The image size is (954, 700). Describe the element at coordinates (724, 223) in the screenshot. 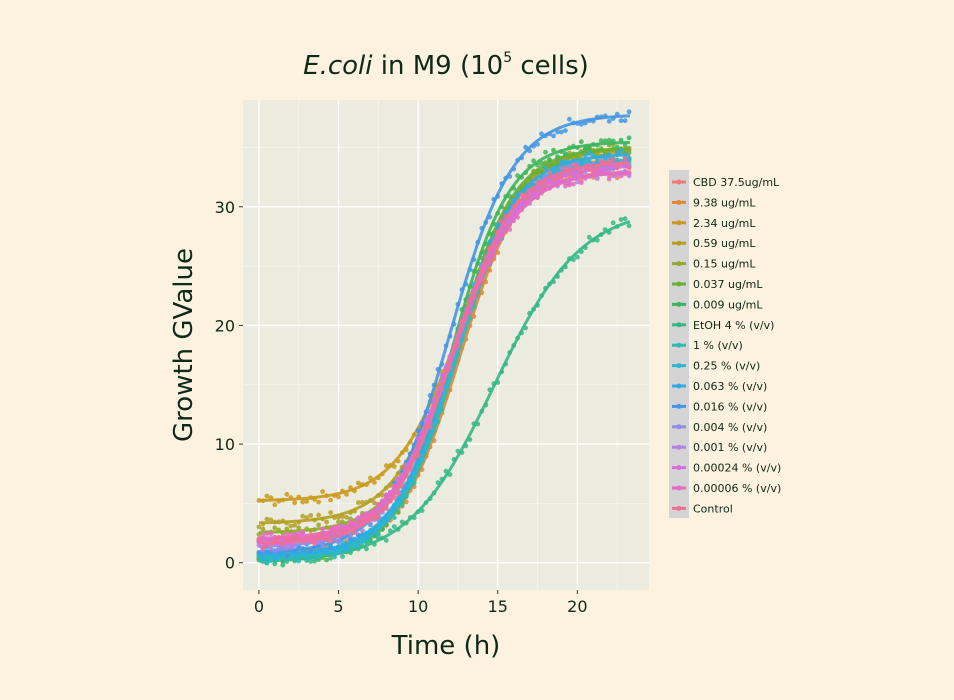

I see `legend-label: 2.34 ug/mL` at that location.